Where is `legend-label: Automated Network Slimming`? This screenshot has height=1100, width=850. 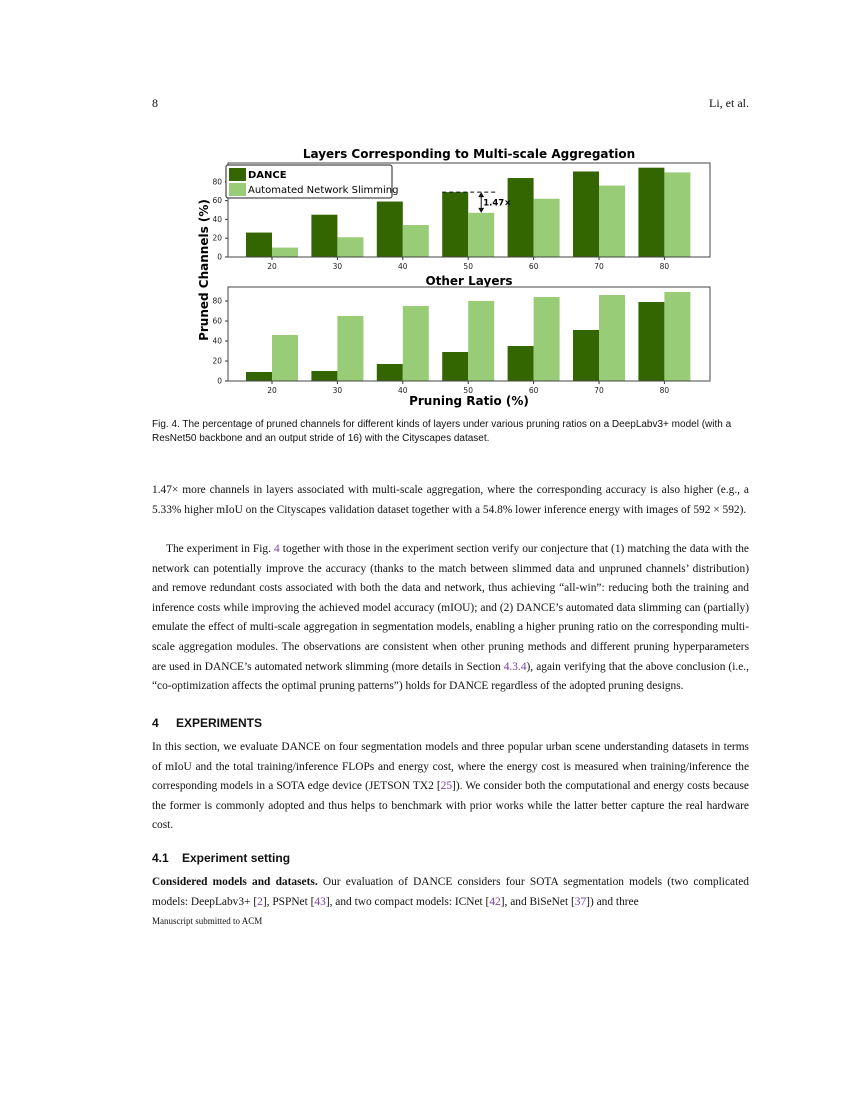 legend-label: Automated Network Slimming is located at coordinates (323, 190).